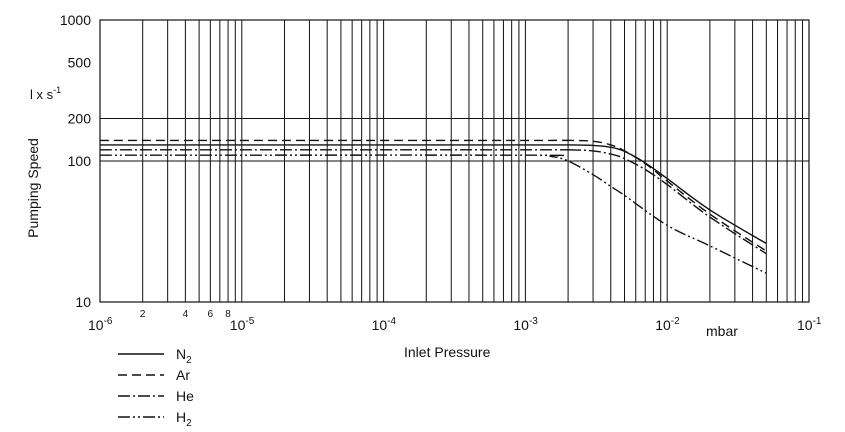  I want to click on x-axis-title: Inlet Pressure, so click(447, 352).